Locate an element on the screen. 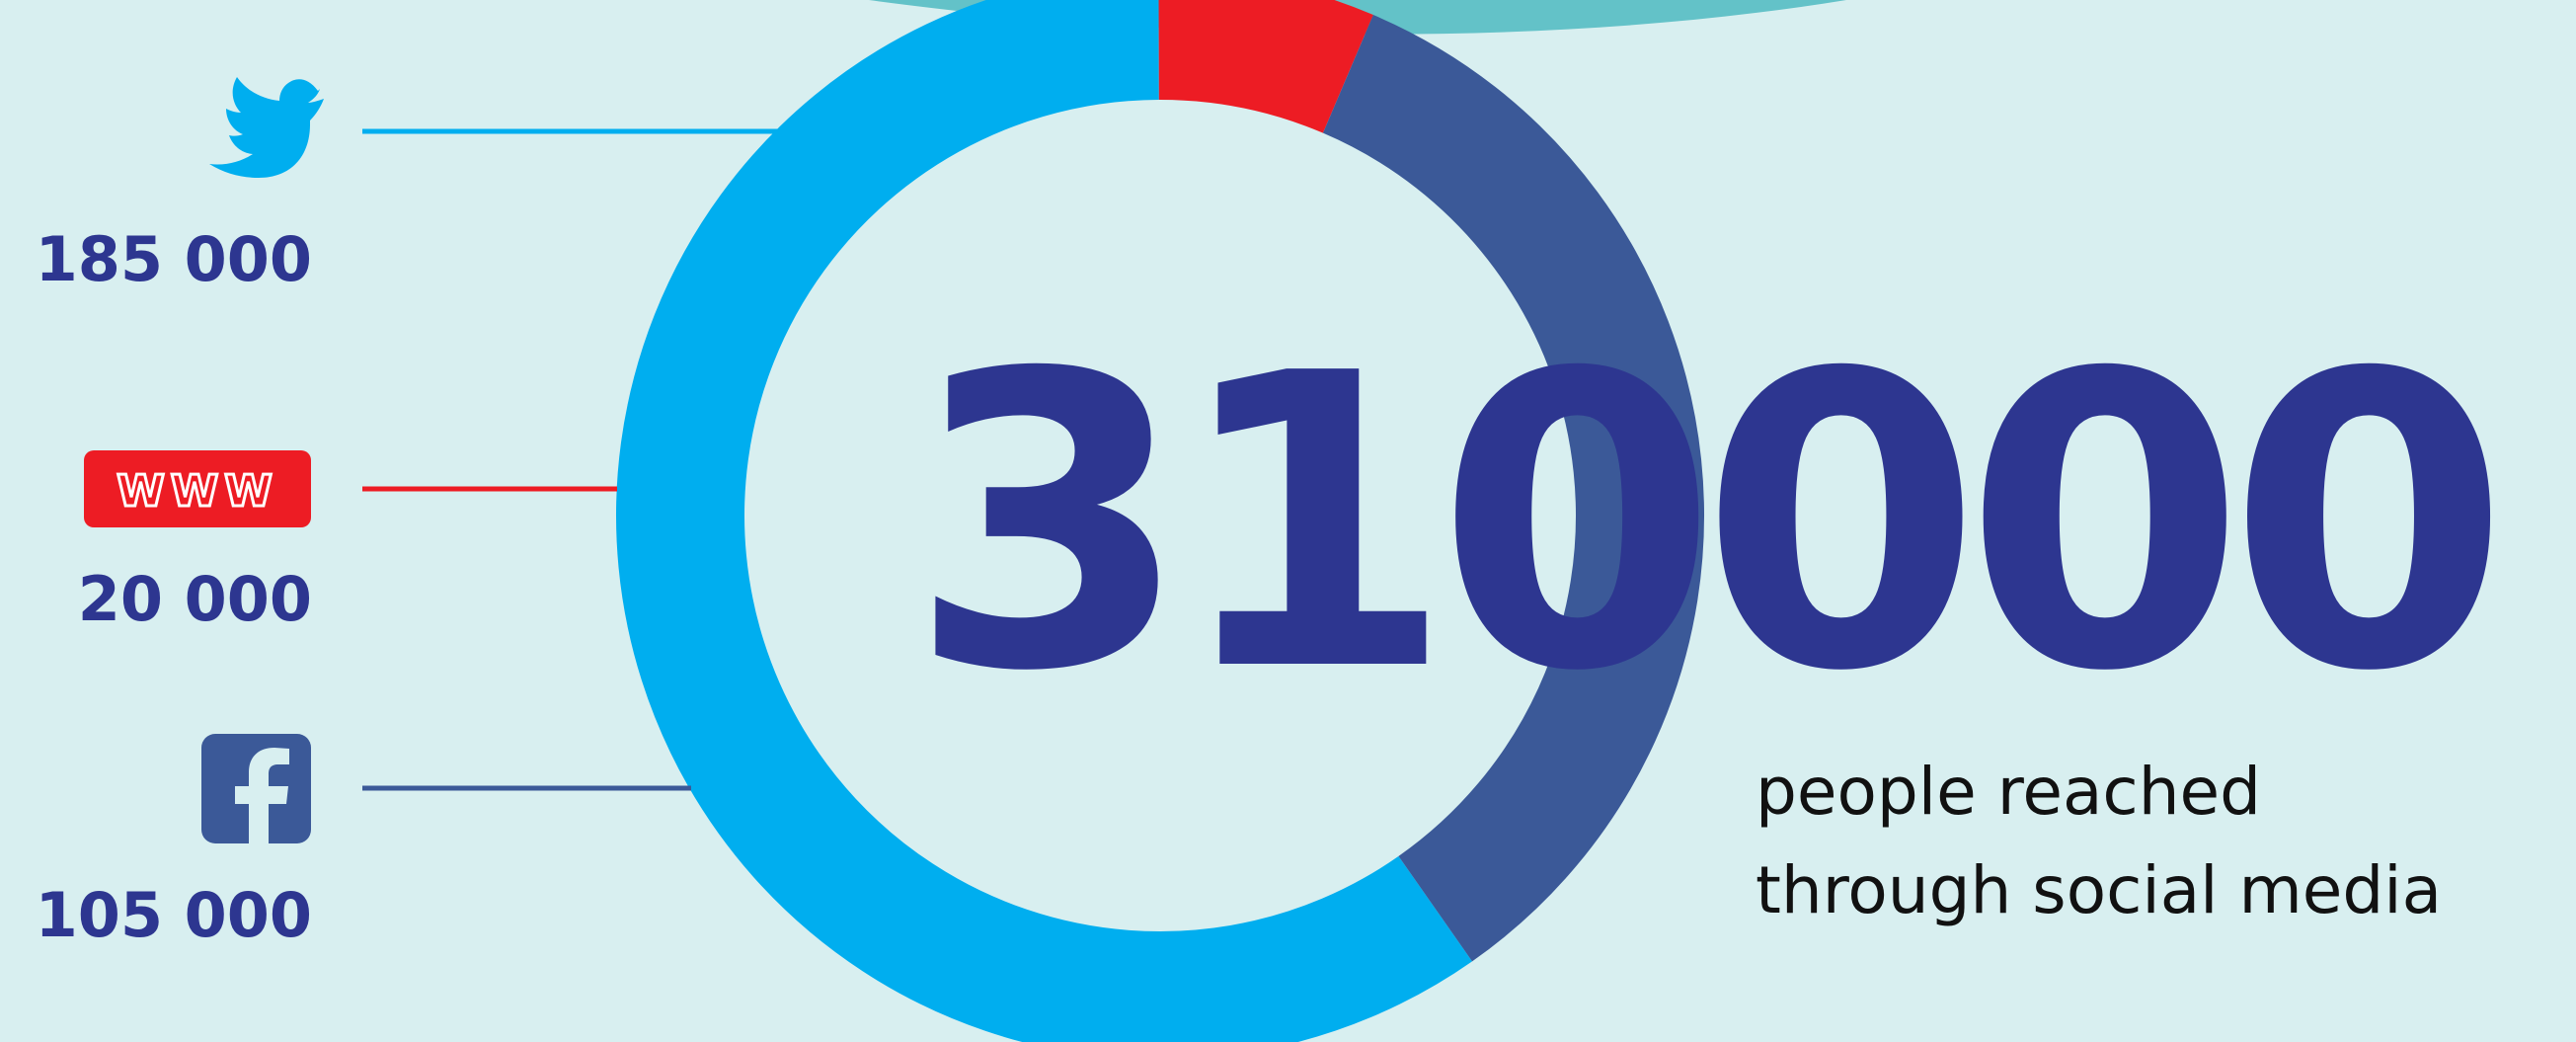  caption-line-1: people reached is located at coordinates (2009, 792).